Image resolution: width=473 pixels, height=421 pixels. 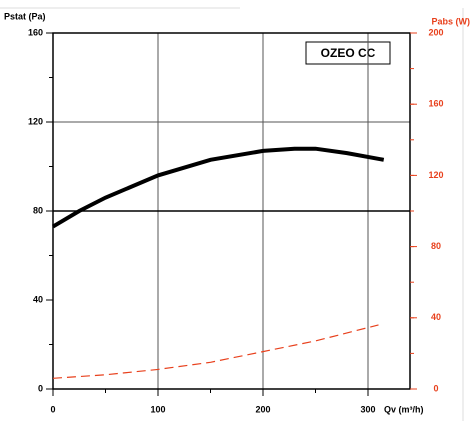 What do you see at coordinates (38, 210) in the screenshot?
I see `y-tick-label: 80` at bounding box center [38, 210].